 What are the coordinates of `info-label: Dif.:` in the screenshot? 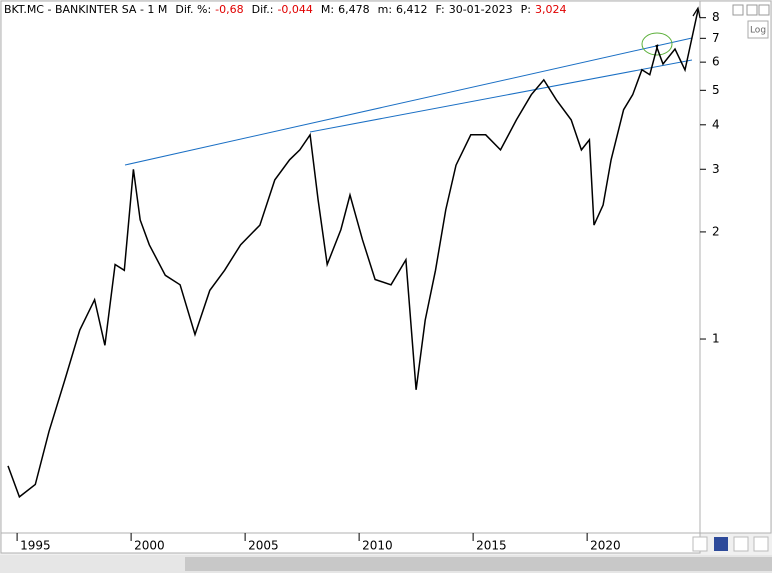 It's located at (263, 9).